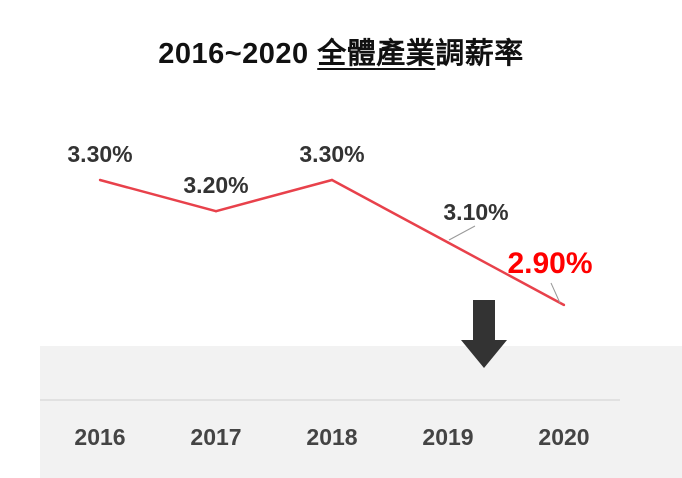 This screenshot has height=478, width=682. Describe the element at coordinates (331, 154) in the screenshot. I see `data-label-2018: 3.30%` at that location.